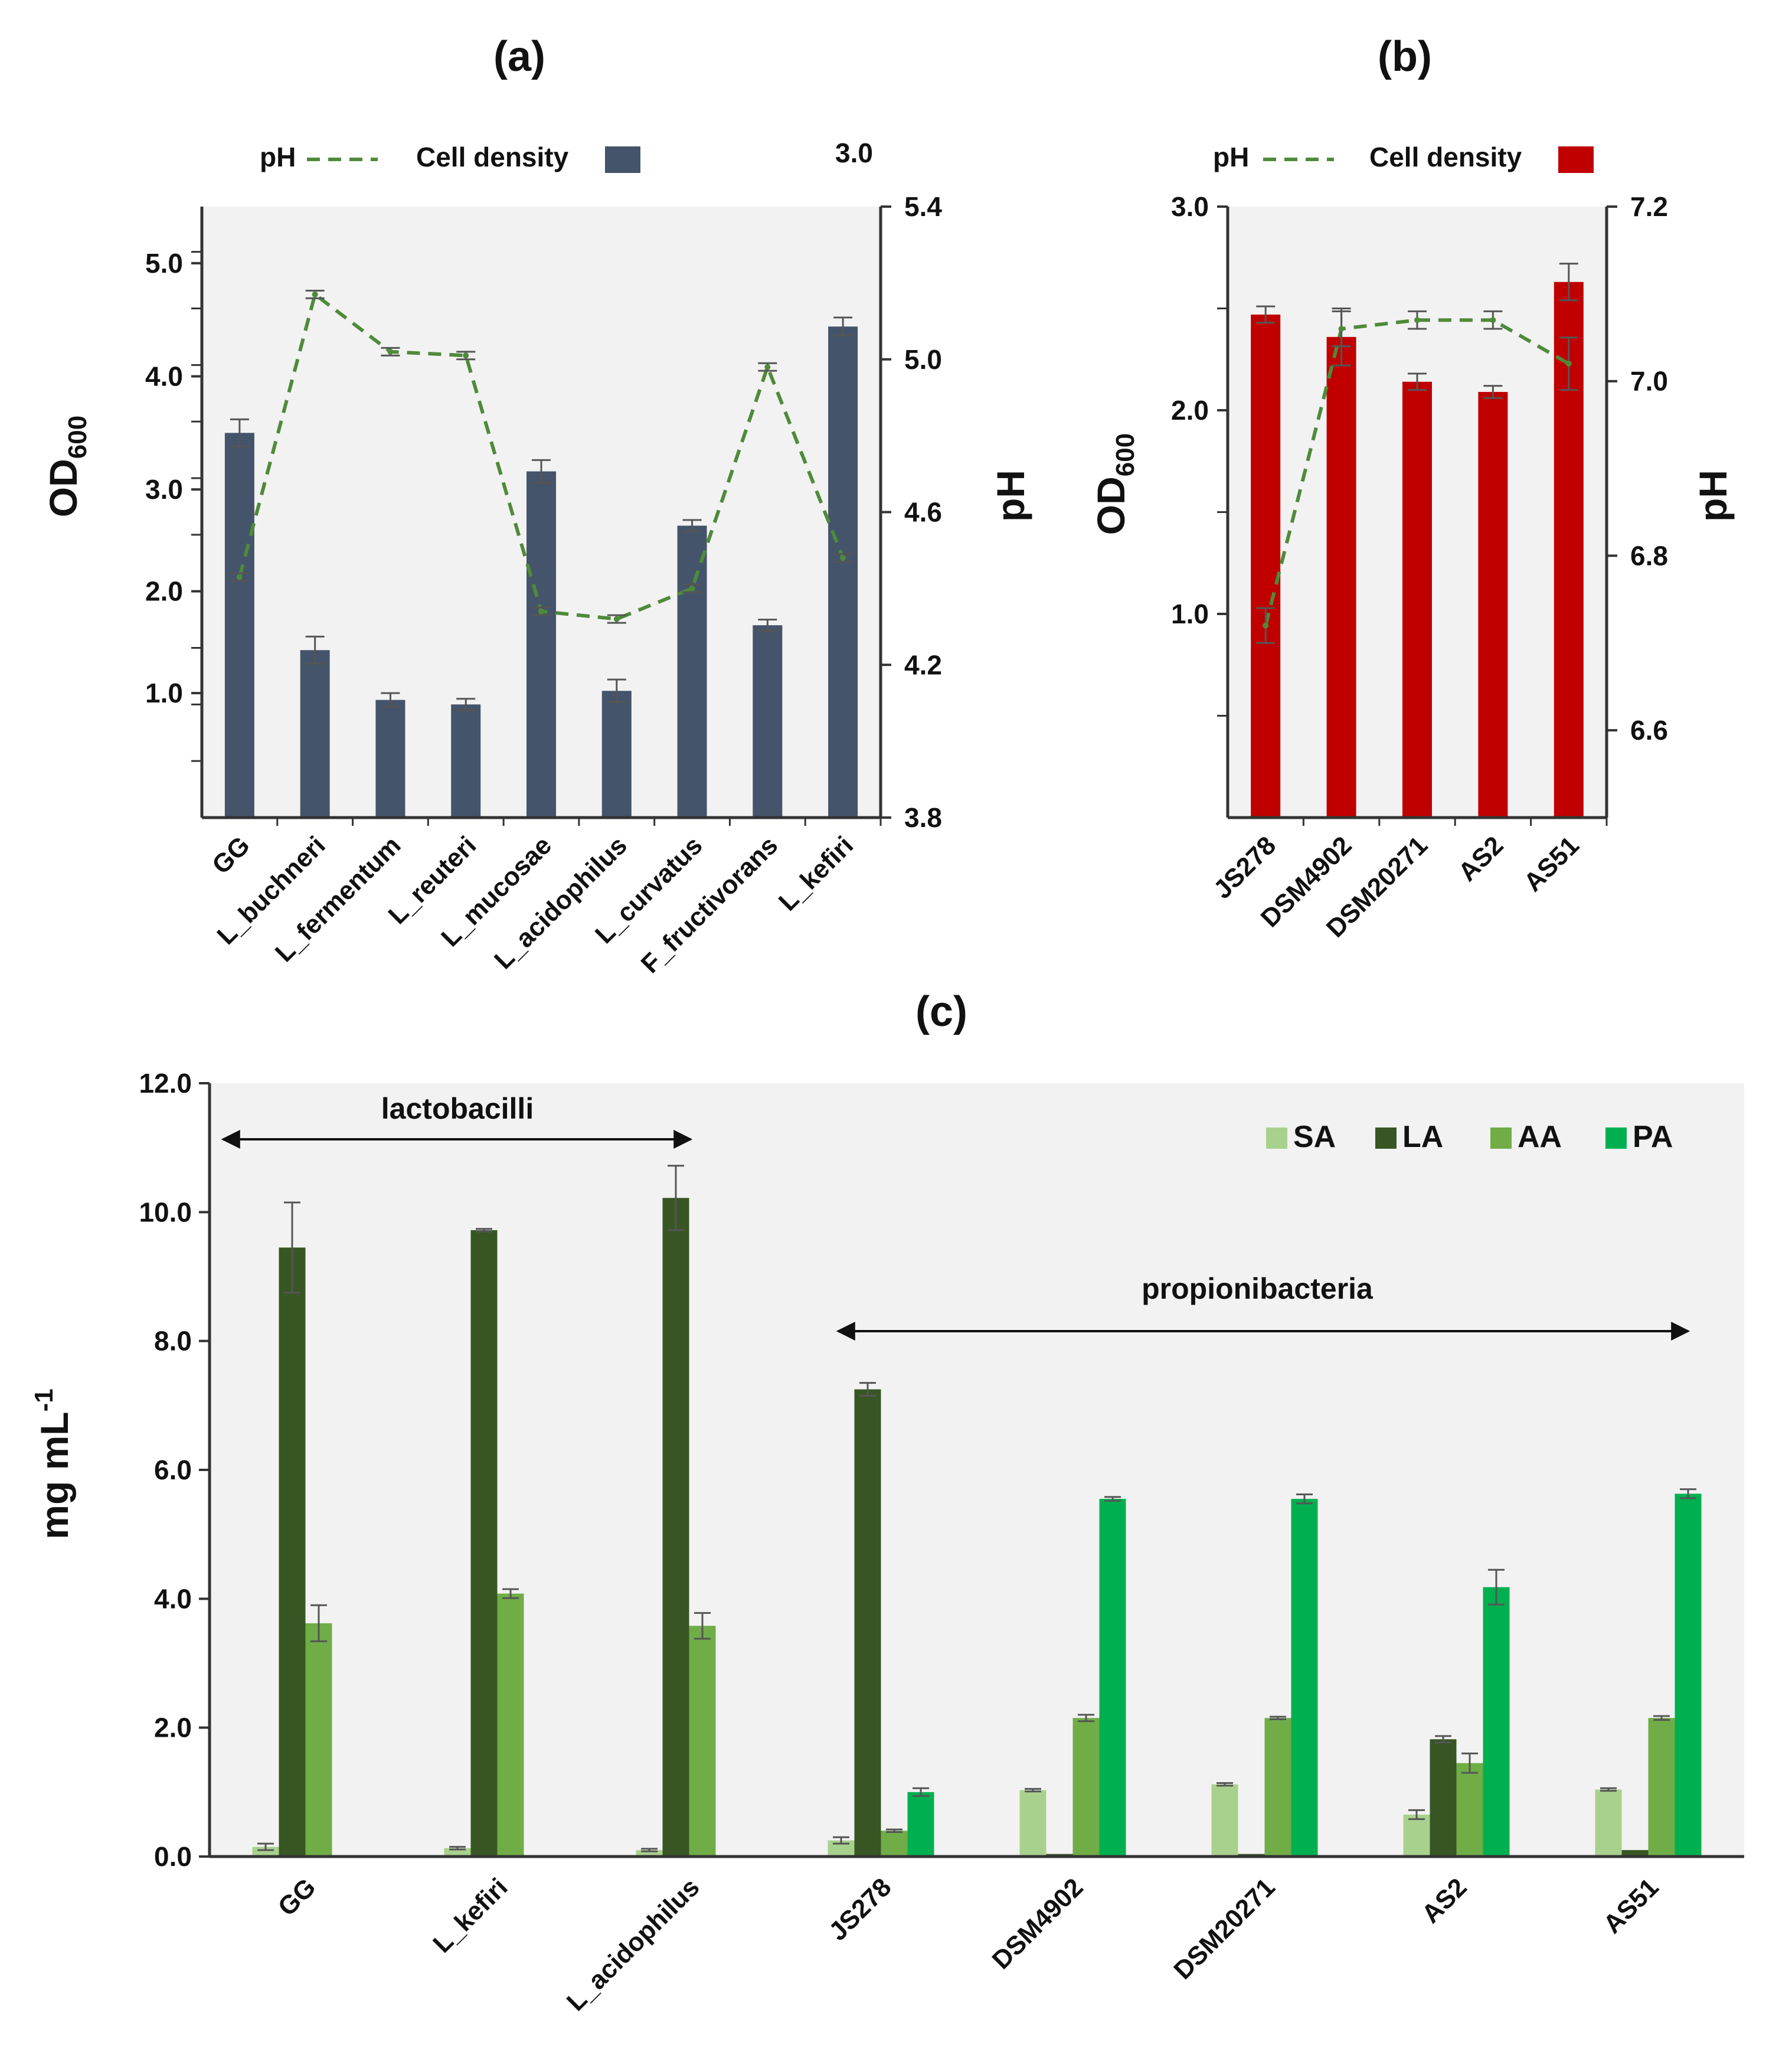 The image size is (1779, 2072). Describe the element at coordinates (1649, 731) in the screenshot. I see `panel-b-y2-tick-label-0: 6.6` at that location.